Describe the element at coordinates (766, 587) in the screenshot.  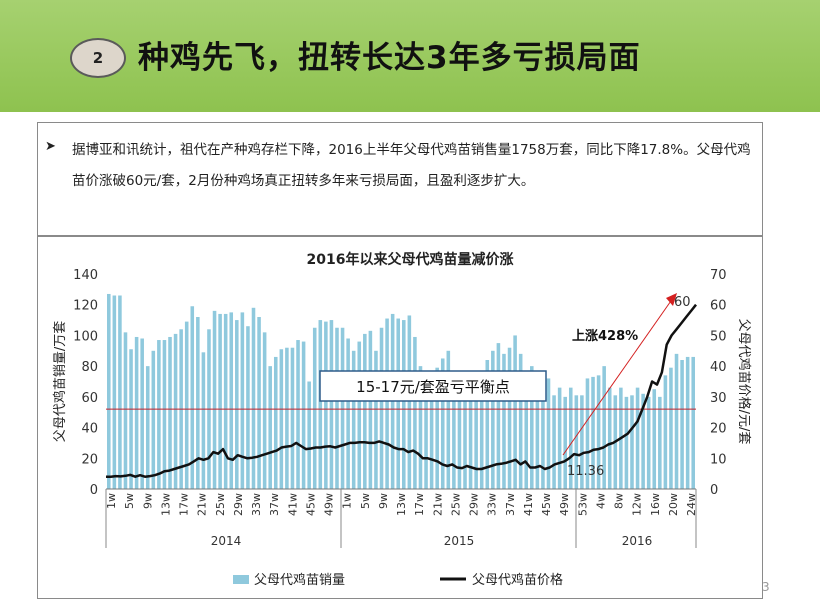
I see `page-number: 3` at that location.